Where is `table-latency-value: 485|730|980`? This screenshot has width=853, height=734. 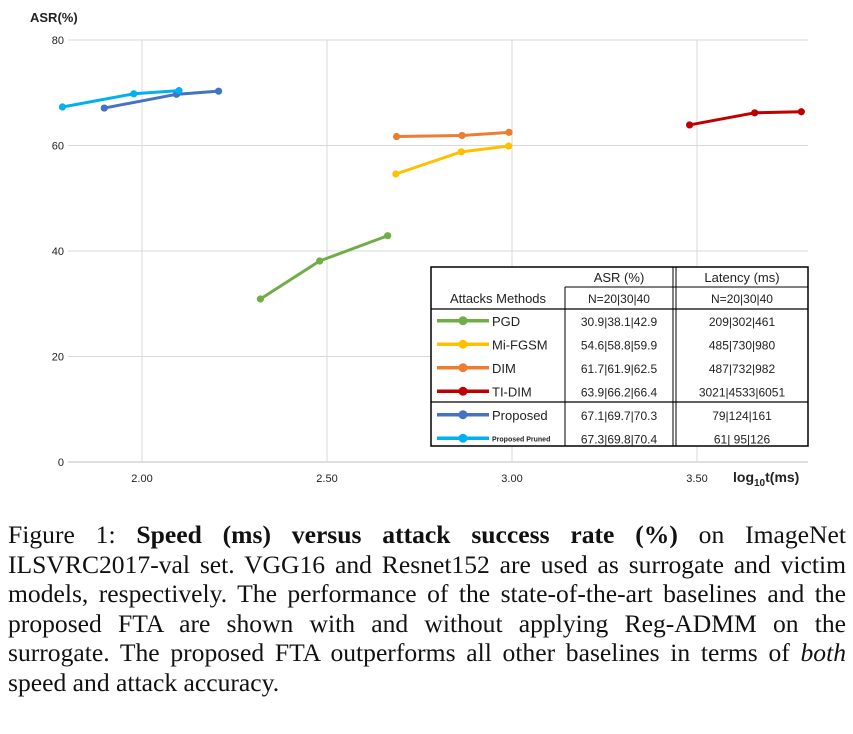
table-latency-value: 485|730|980 is located at coordinates (742, 345).